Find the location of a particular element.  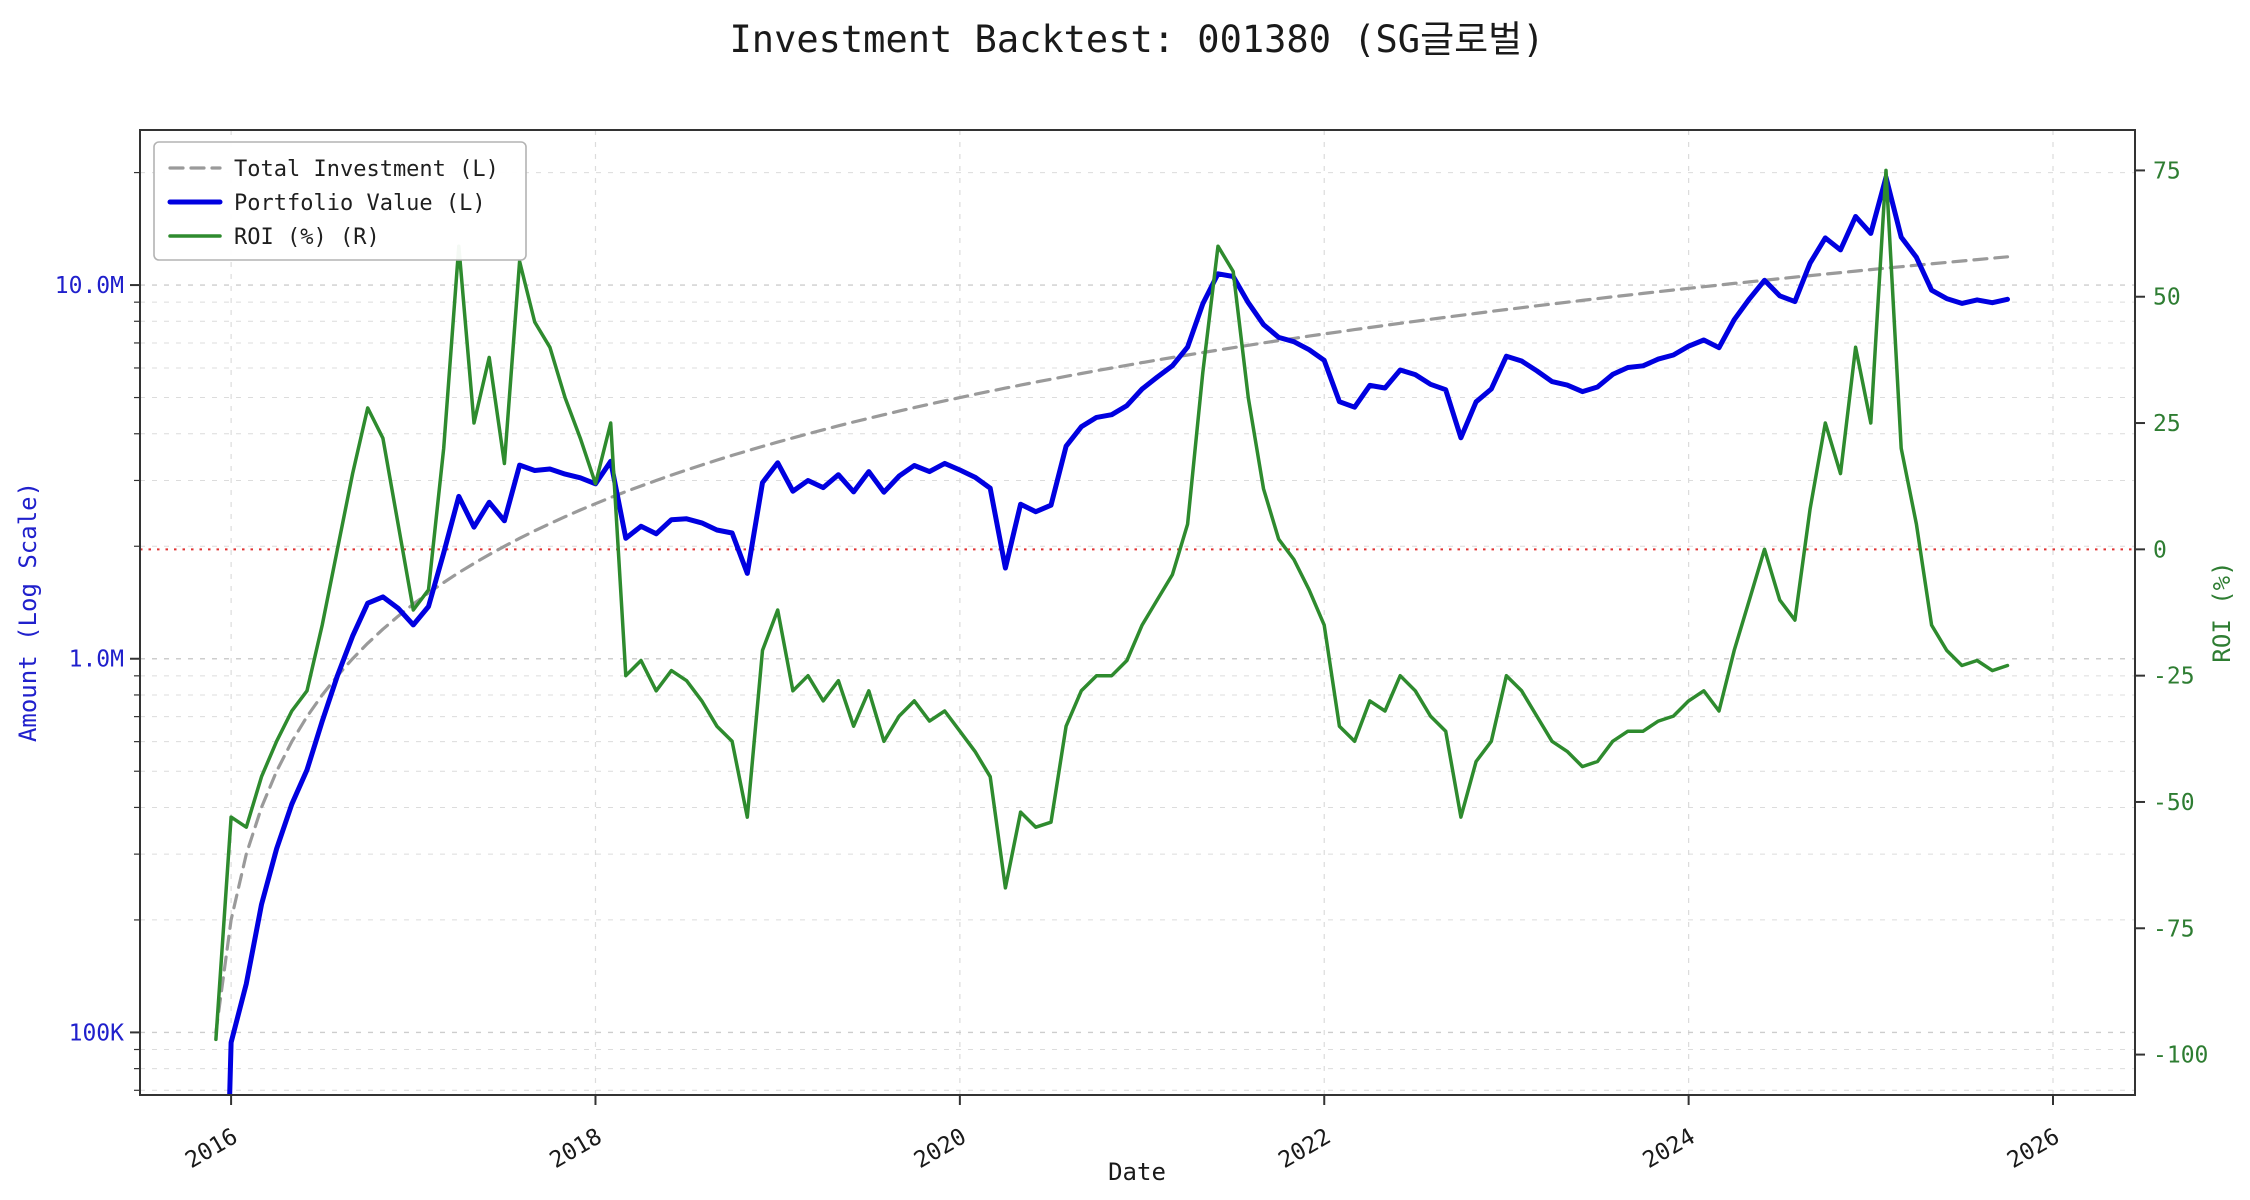

x-tick-label: 2020 is located at coordinates (940, 1149).